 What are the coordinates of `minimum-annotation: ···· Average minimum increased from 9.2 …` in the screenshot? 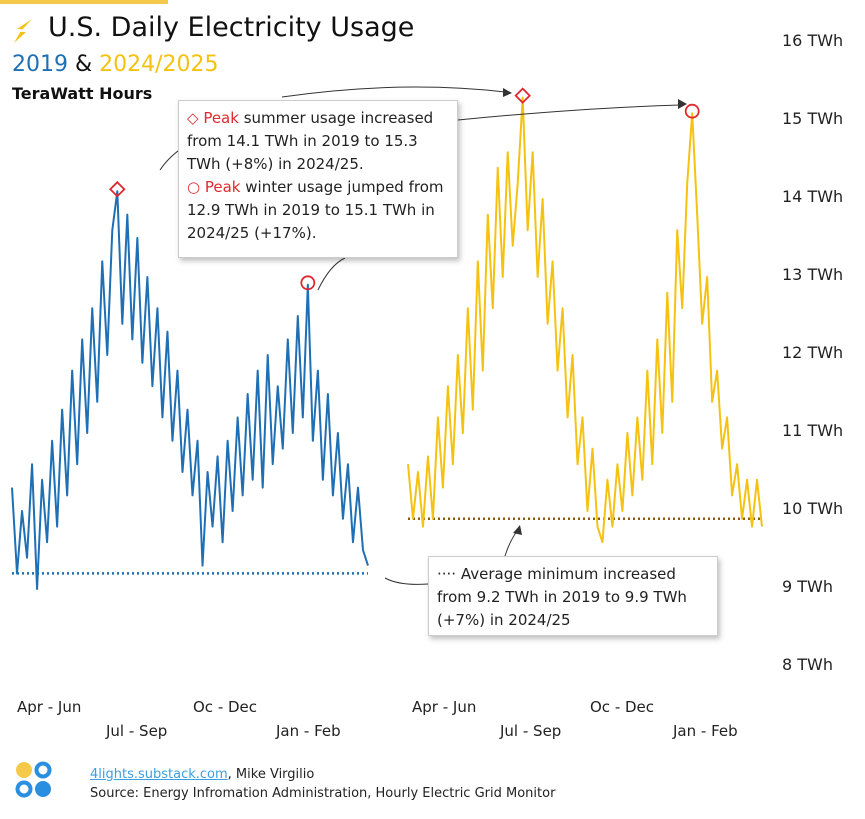 It's located at (573, 596).